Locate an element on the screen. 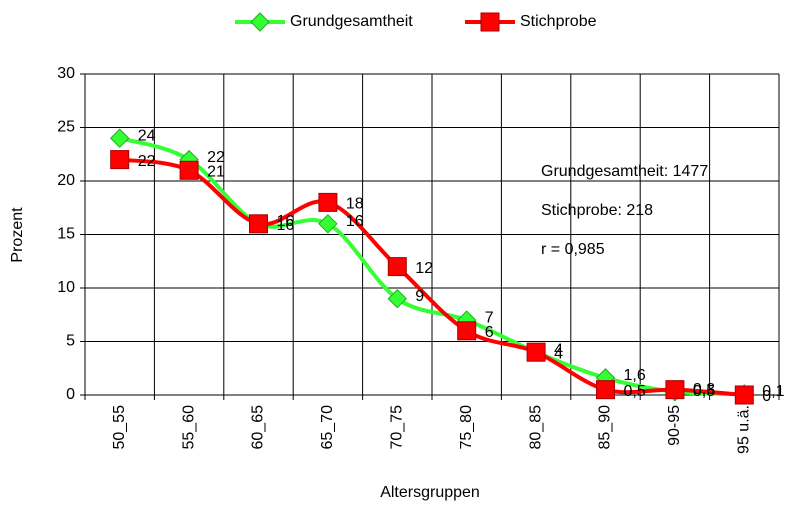 The height and width of the screenshot is (505, 788). x-tick-label: 80_85 is located at coordinates (535, 427).